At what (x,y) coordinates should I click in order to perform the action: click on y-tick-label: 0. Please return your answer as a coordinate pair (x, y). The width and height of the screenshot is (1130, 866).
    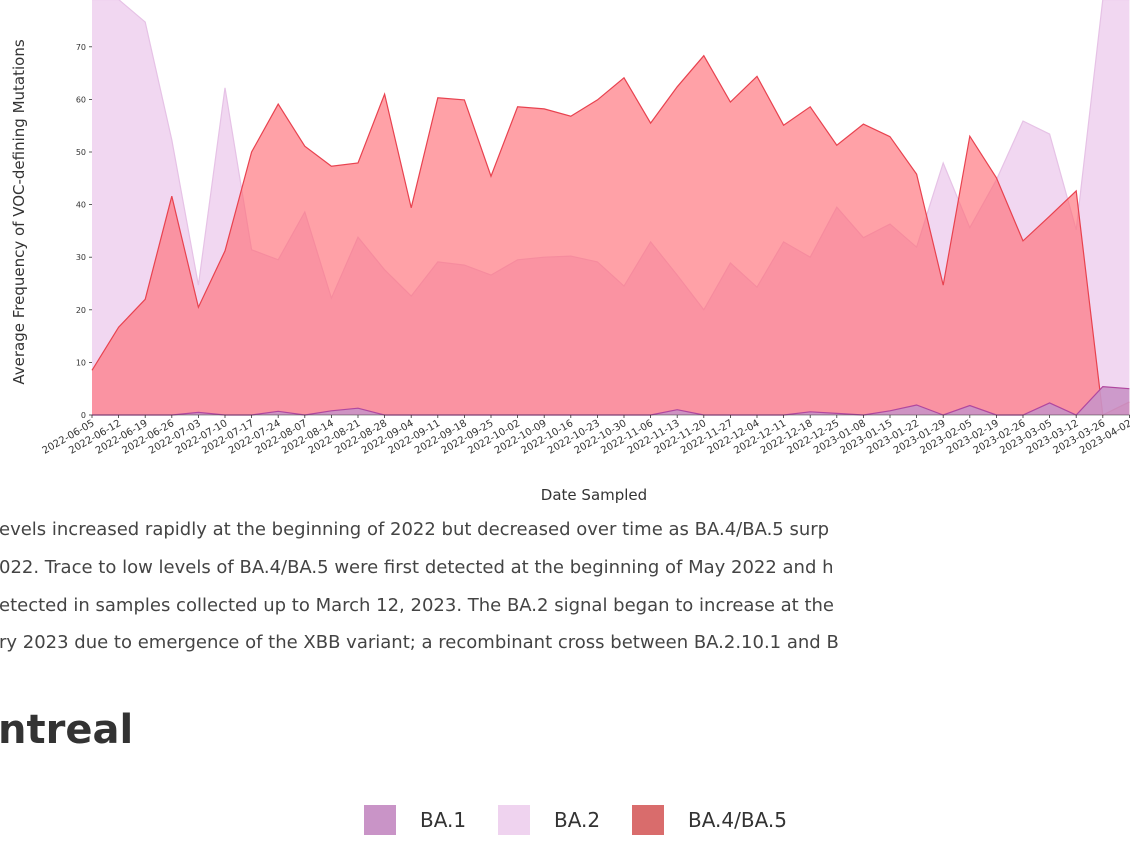
    Looking at the image, I should click on (83, 415).